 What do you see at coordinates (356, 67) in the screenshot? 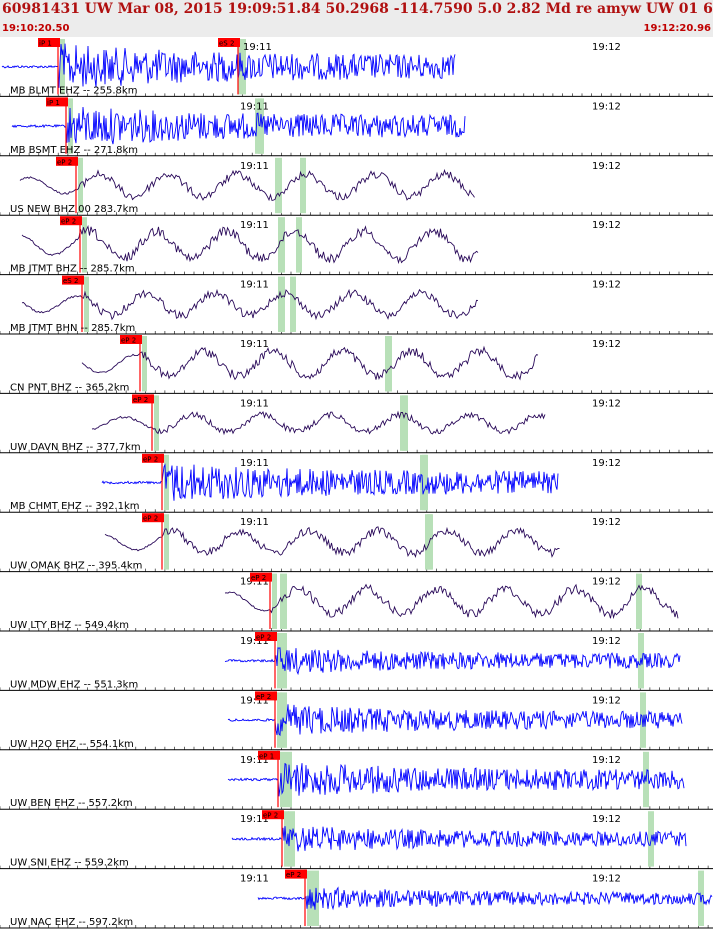
I see `trace-row: 19:11 19:12 iP 1 eS 2 MB BLMT EHZ -- 255.8km` at bounding box center [356, 67].